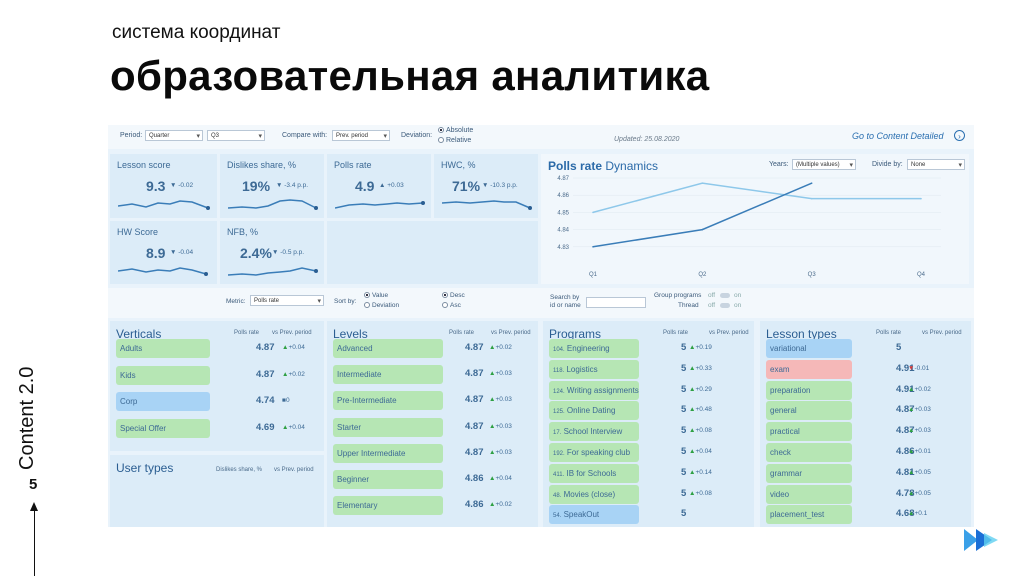 The height and width of the screenshot is (576, 1024). I want to click on list-item: 192. For speaking club 5 ▲+0.04, so click(648, 453).